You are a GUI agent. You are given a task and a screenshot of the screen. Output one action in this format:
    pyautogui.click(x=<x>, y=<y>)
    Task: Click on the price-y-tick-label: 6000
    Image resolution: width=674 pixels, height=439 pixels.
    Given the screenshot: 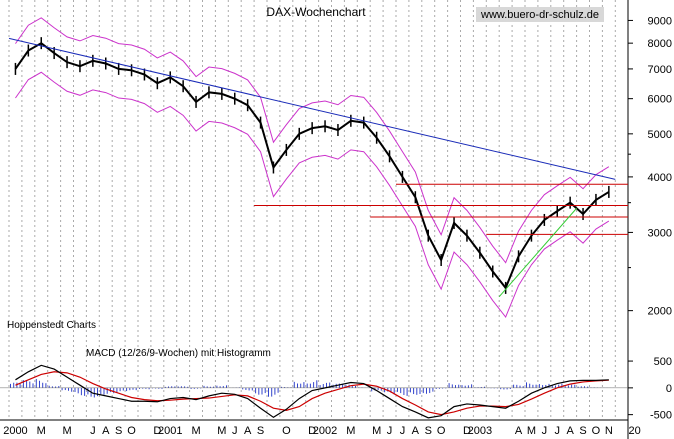 What is the action you would take?
    pyautogui.click(x=660, y=100)
    